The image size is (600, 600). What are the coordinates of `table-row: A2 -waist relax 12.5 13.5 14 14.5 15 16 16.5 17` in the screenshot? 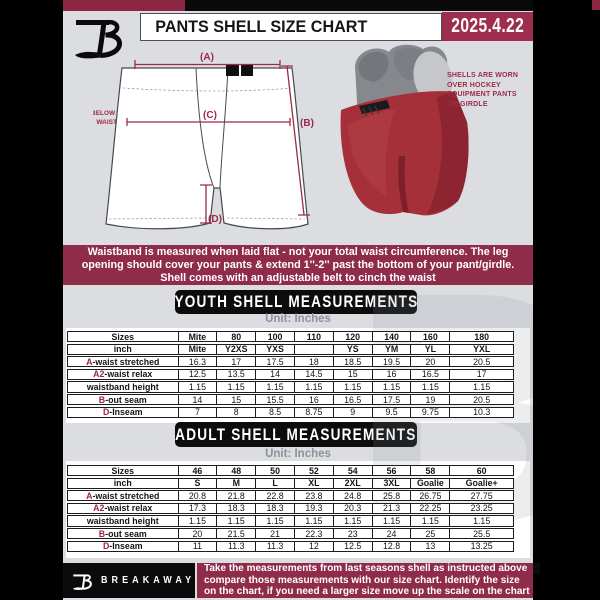 It's located at (290, 374).